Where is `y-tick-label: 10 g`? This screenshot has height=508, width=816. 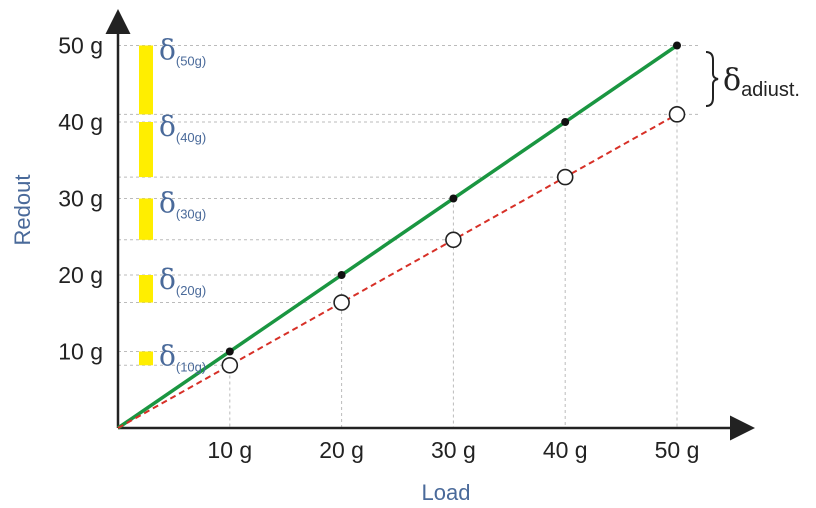
y-tick-label: 10 g is located at coordinates (80, 352).